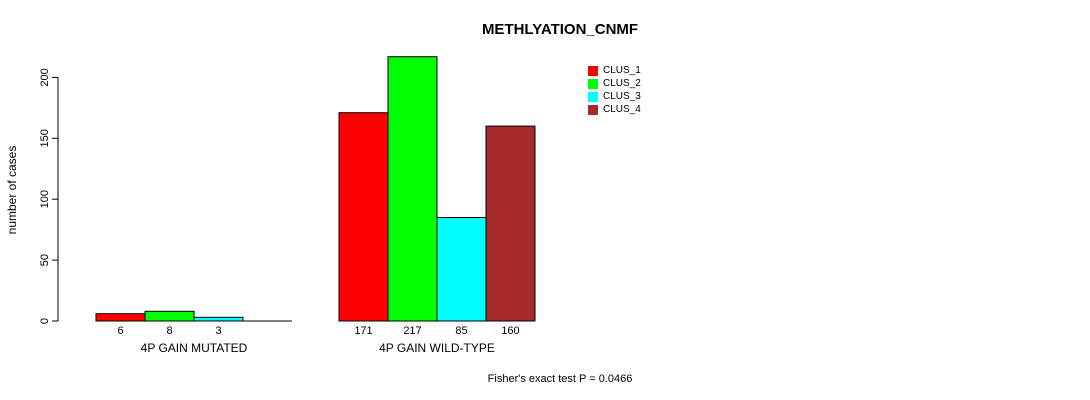  What do you see at coordinates (194, 348) in the screenshot?
I see `group-label: 4P GAIN MUTATED` at bounding box center [194, 348].